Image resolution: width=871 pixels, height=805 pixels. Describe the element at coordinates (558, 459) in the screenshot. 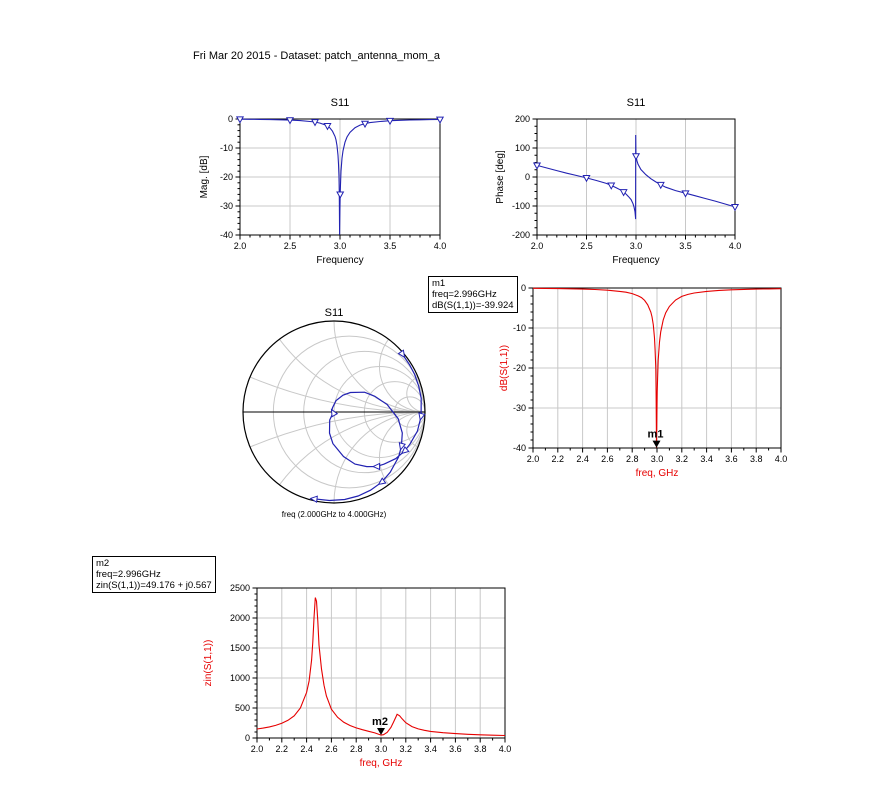

I see `tick-label: 2.2` at that location.